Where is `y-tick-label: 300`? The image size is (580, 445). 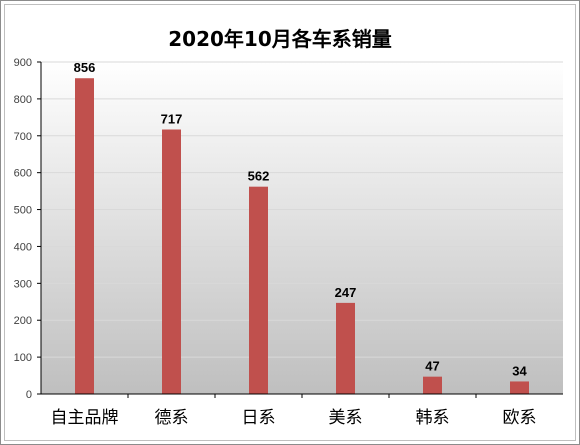
y-tick-label: 300 is located at coordinates (23, 284).